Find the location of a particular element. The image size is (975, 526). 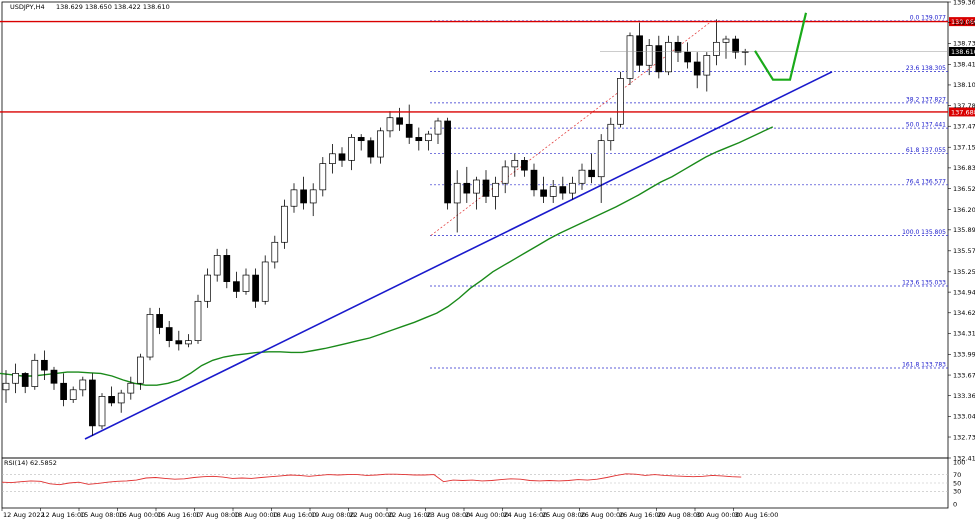

time-tick-label: 19 Aug 08:00 is located at coordinates (333, 515).